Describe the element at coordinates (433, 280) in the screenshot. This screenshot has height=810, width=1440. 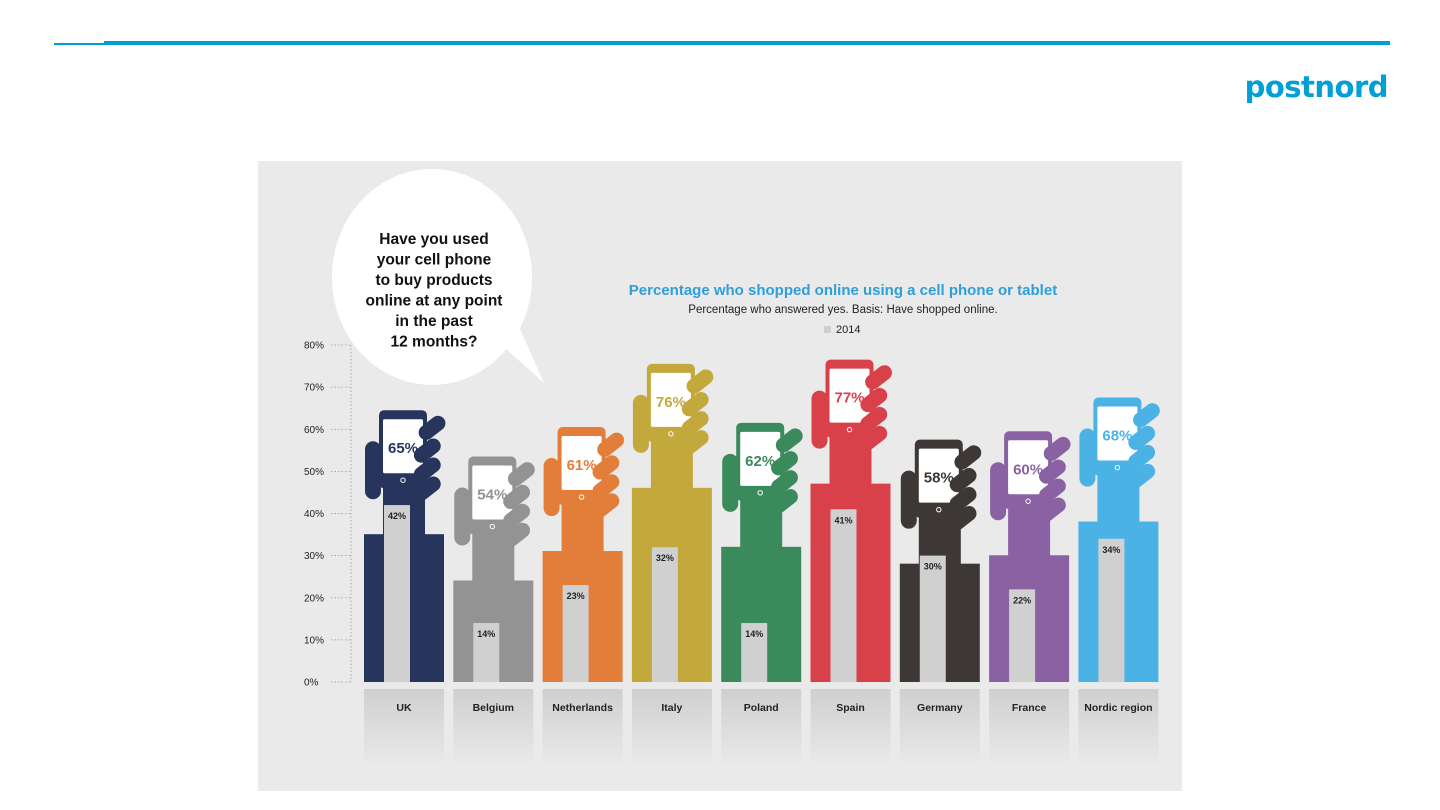
I see `bubble-line: to buy products` at that location.